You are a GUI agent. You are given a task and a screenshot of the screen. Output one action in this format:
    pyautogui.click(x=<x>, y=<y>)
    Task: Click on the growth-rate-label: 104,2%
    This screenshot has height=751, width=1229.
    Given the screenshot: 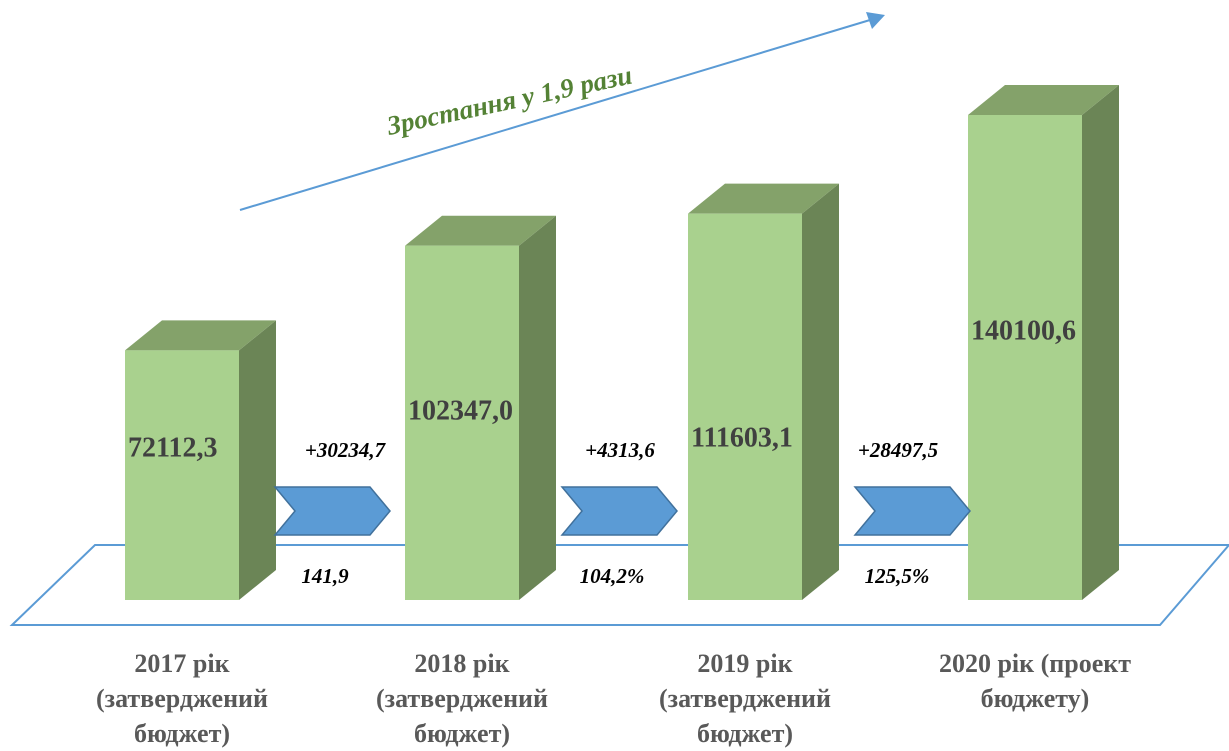 What is the action you would take?
    pyautogui.click(x=612, y=576)
    